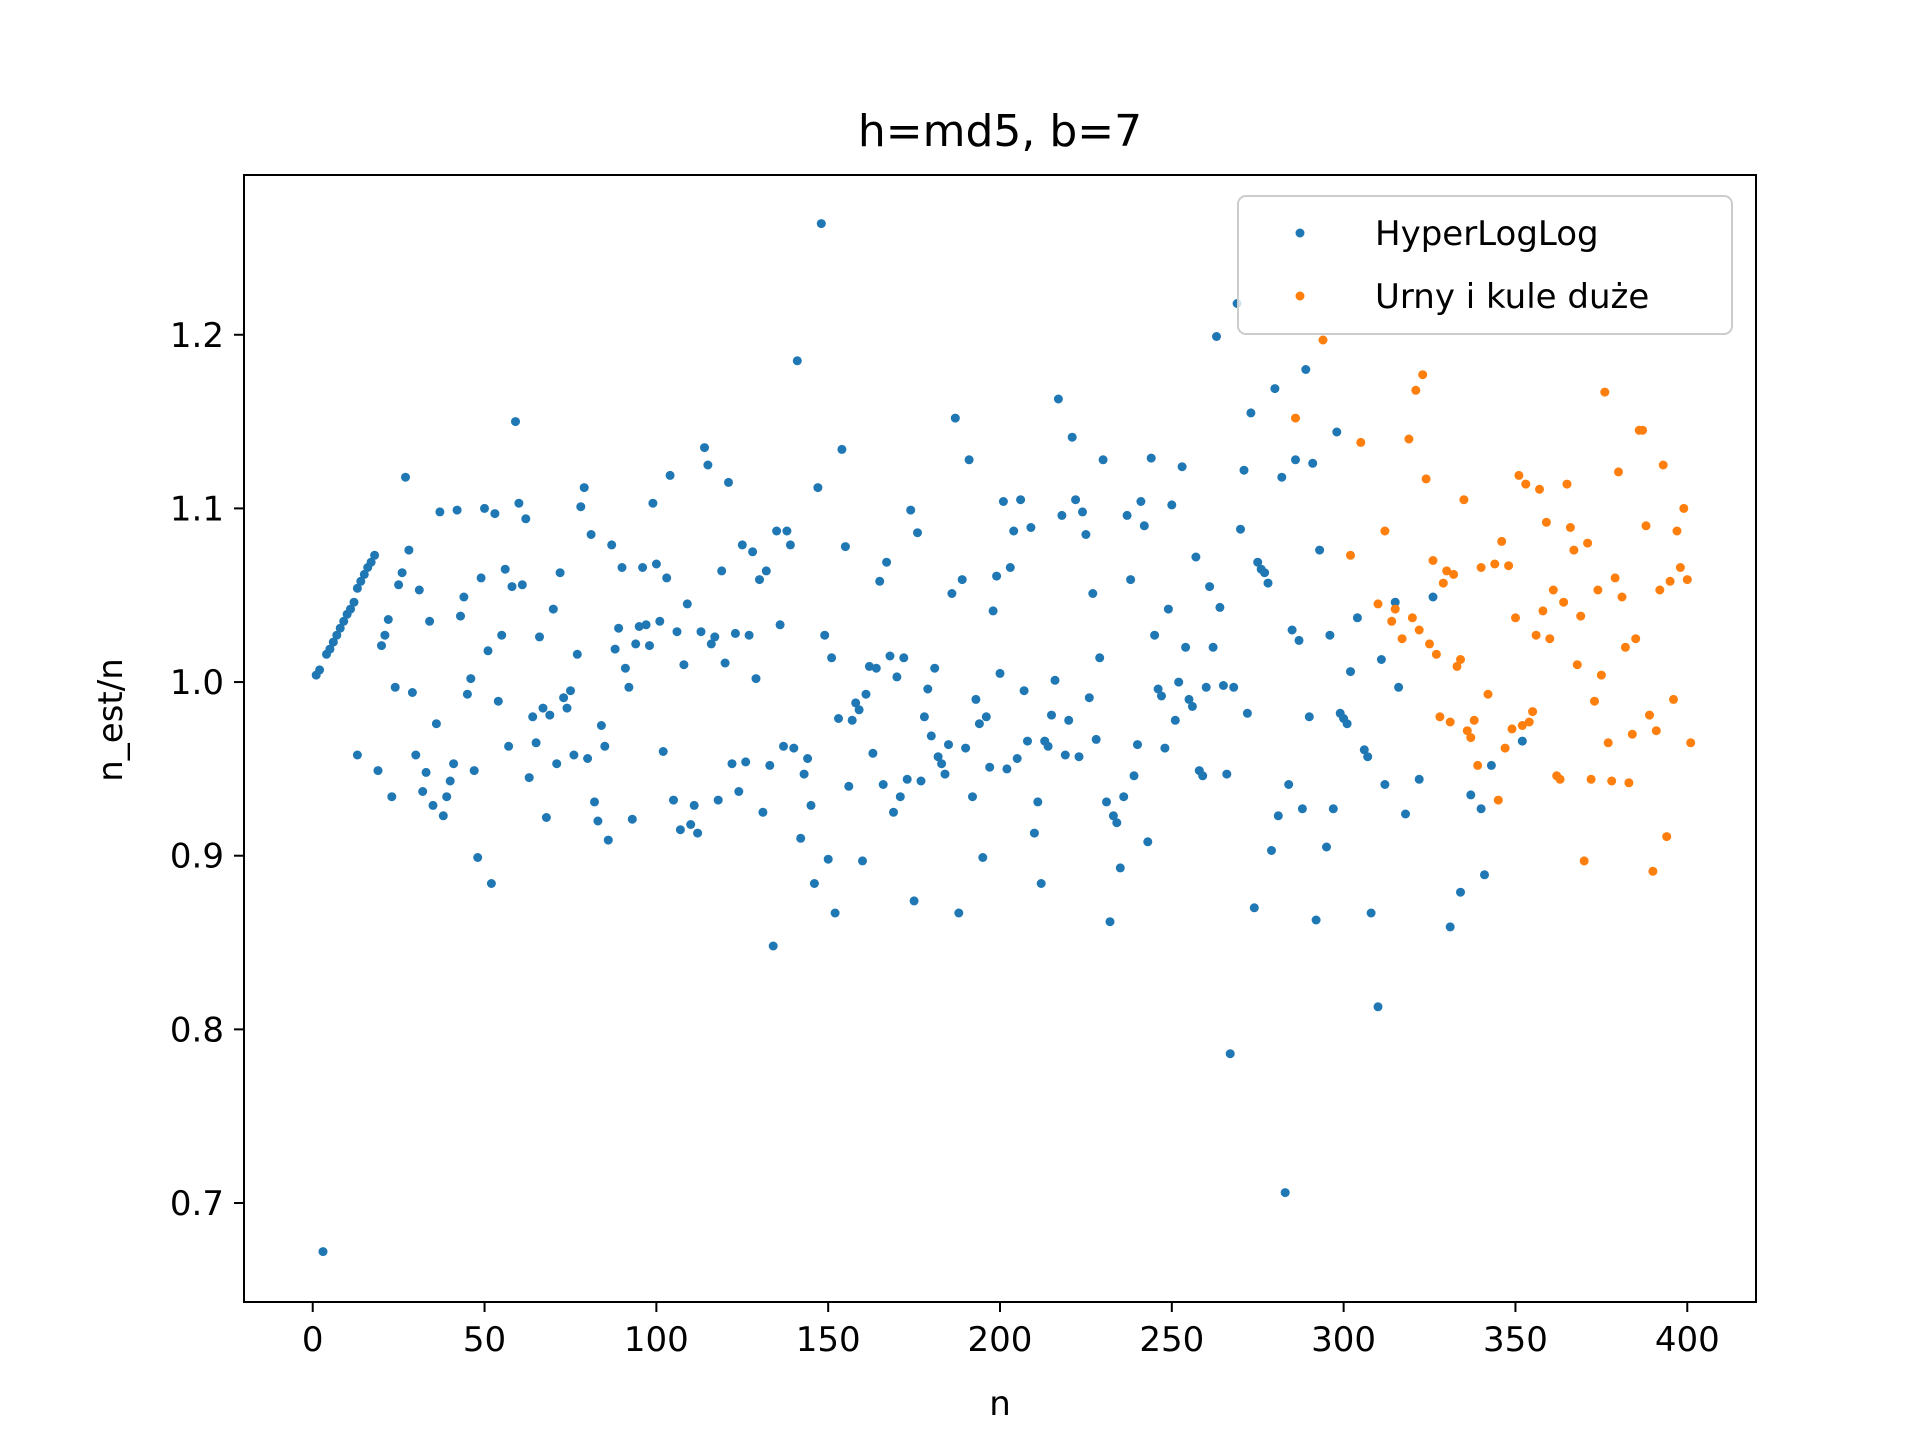 Image resolution: width=1920 pixels, height=1440 pixels. Describe the element at coordinates (1512, 297) in the screenshot. I see `legend-label-urny: Urny i kule duże` at that location.